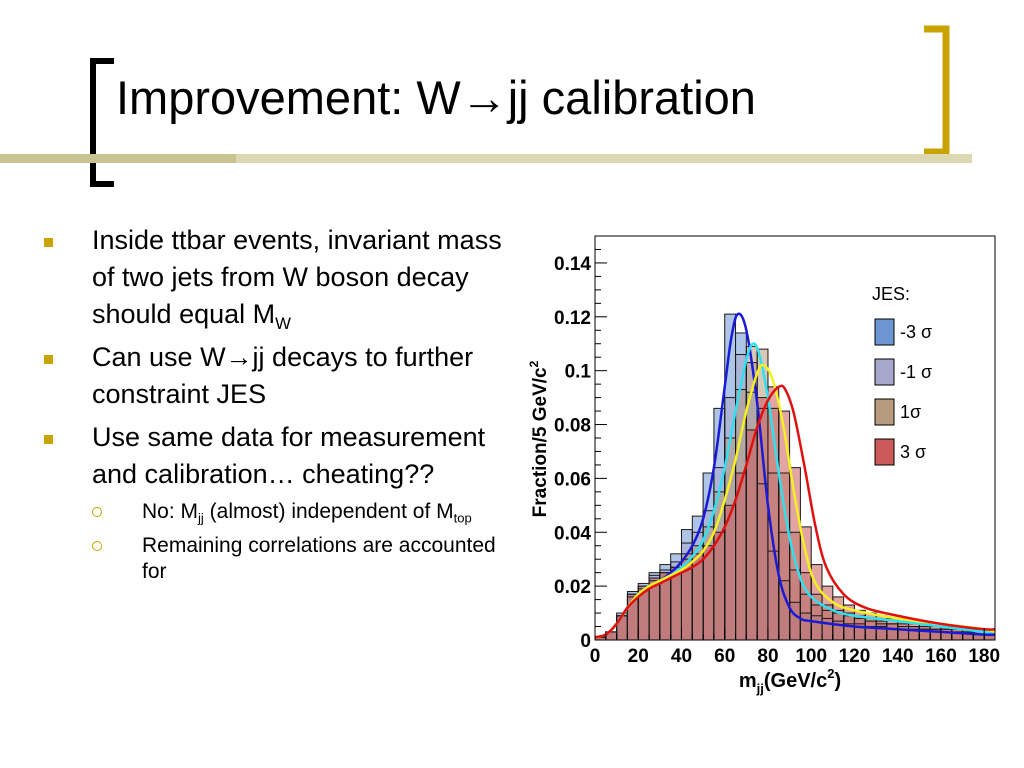  What do you see at coordinates (795, 681) in the screenshot?
I see `x-axis-title-rest: (GeV/c` at bounding box center [795, 681].